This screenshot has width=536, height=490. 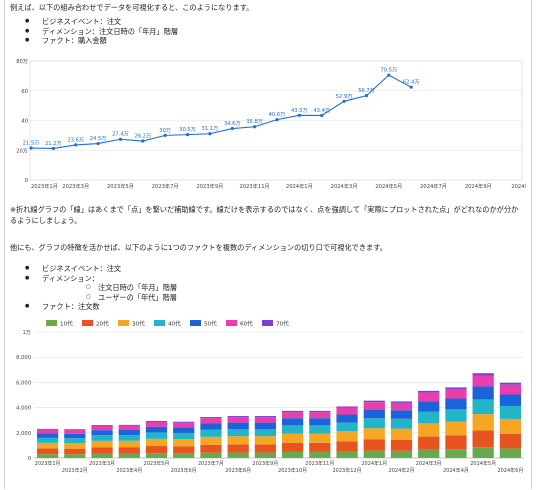 I want to click on data-label: 31.1万, so click(x=210, y=128).